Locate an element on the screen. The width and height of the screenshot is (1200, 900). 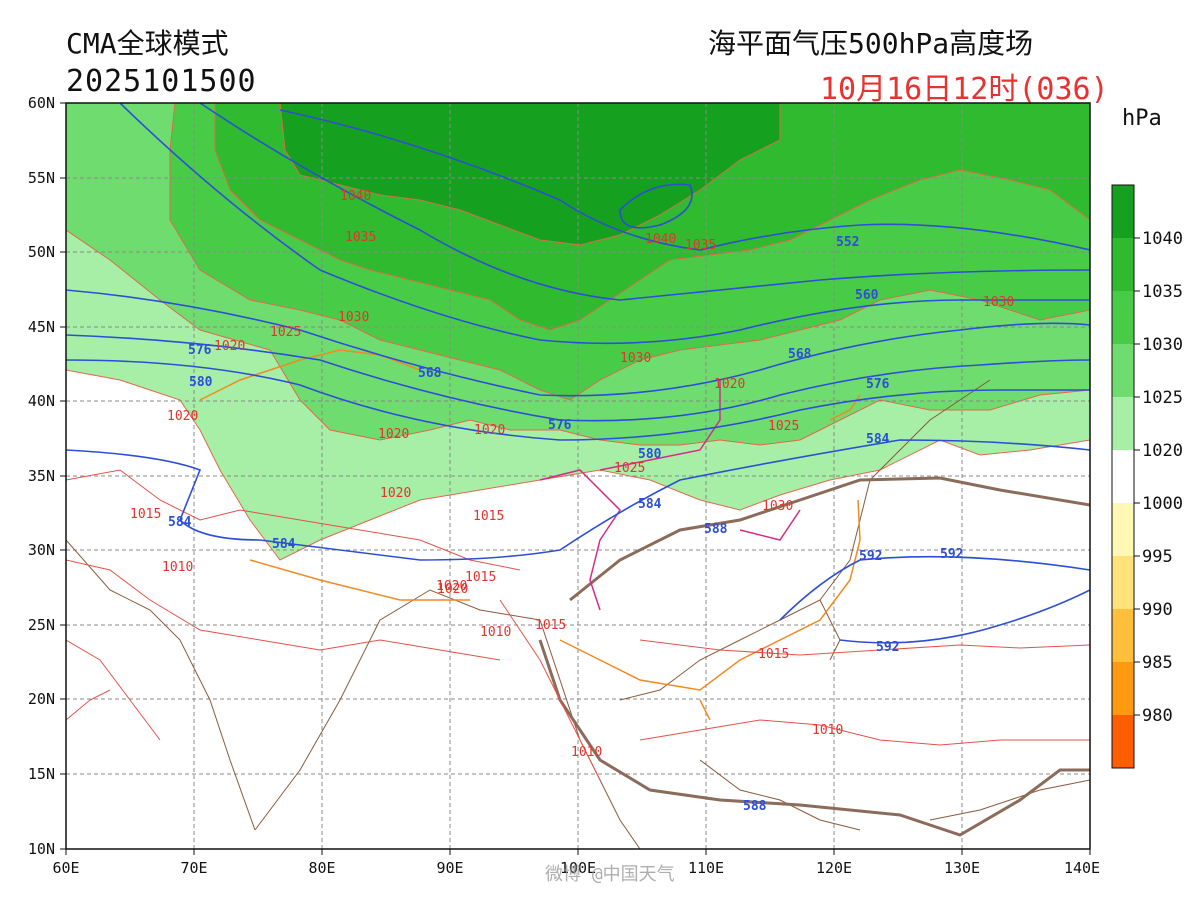
height-label: 552 is located at coordinates (847, 242).